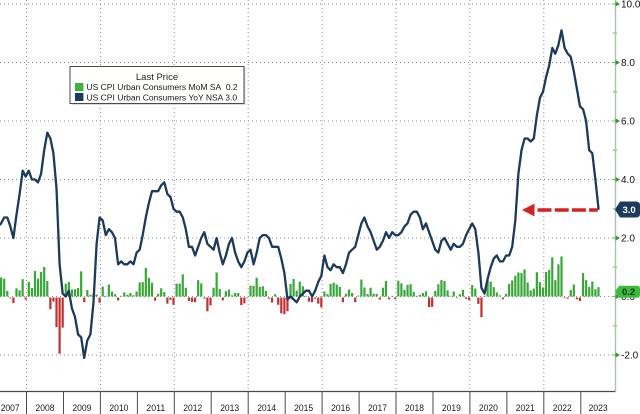  Describe the element at coordinates (628, 63) in the screenshot. I see `svg-text: 8.0` at that location.